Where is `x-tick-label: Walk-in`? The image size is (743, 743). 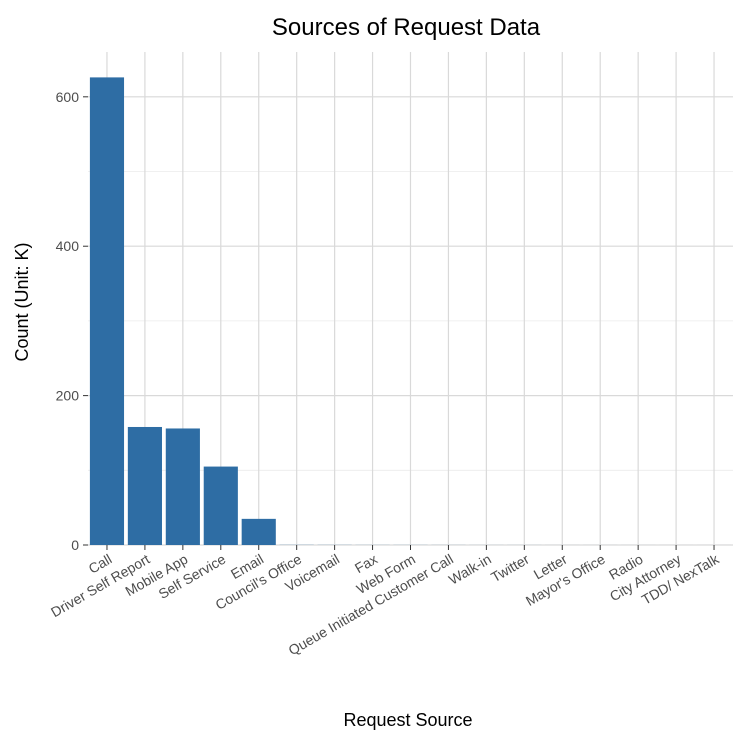
x-tick-label: Walk-in is located at coordinates (470, 569).